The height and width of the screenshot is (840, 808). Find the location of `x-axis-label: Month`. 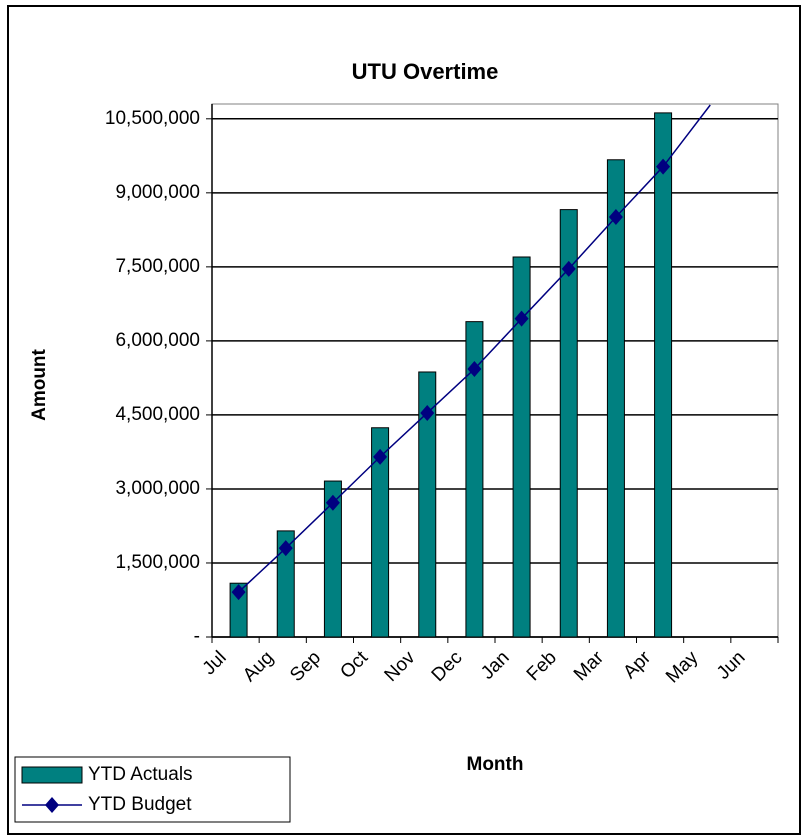

x-axis-label: Month is located at coordinates (495, 764).